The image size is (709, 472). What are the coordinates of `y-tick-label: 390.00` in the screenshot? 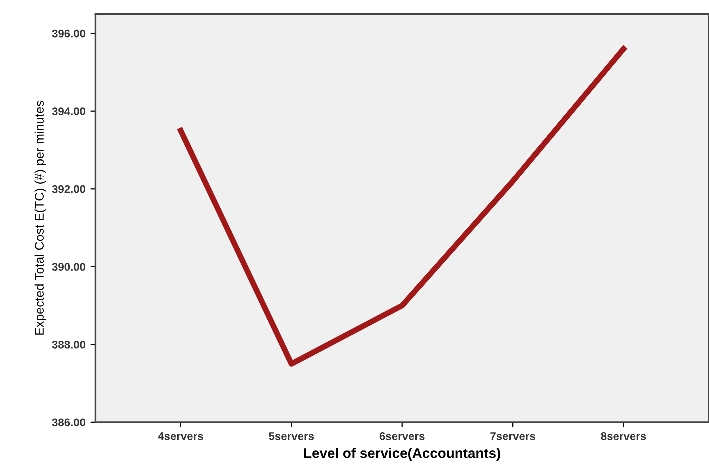 It's located at (69, 267).